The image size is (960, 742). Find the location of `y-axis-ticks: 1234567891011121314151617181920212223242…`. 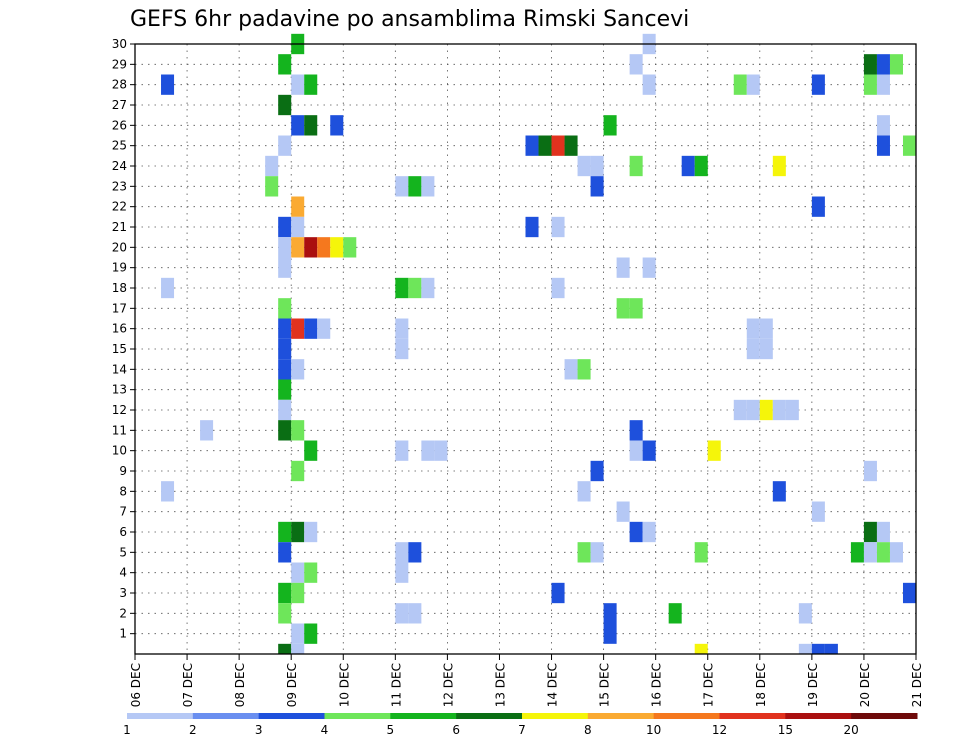

y-axis-ticks: 1234567891011121314151617181920212223242… is located at coordinates (123, 339).